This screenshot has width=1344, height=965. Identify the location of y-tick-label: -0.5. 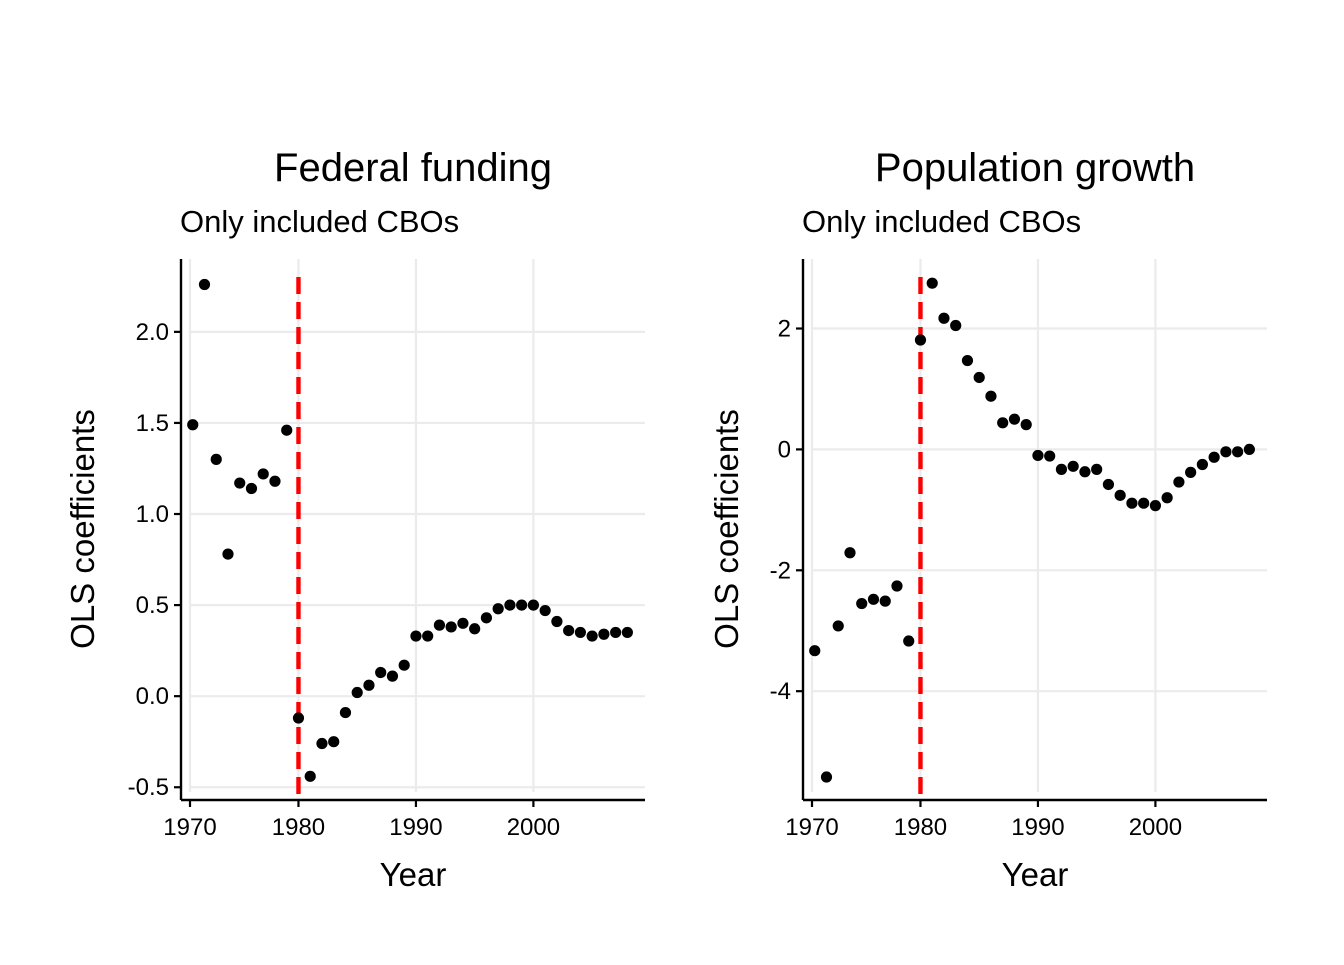
(148, 787).